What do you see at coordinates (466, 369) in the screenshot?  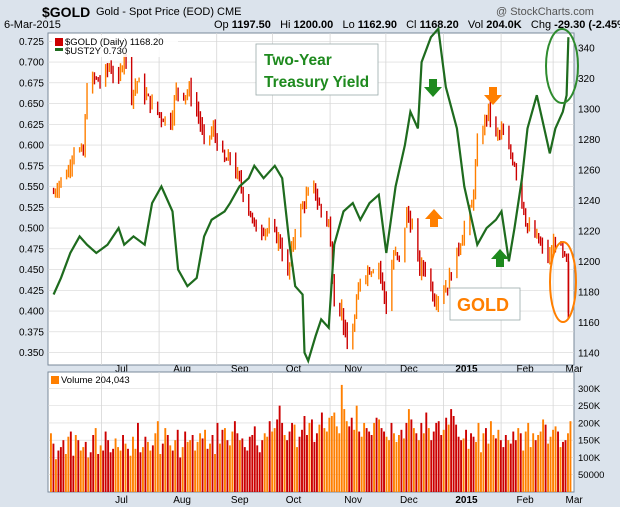 I see `x-tick-label: 2015` at bounding box center [466, 369].